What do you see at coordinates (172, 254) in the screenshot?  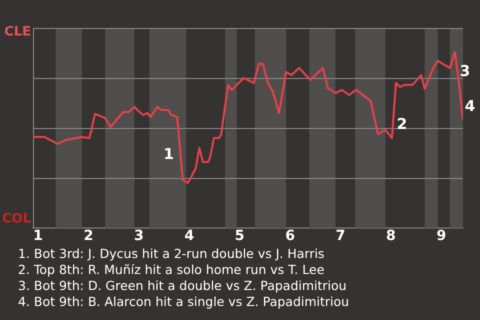 I see `text: 1. Bot 3rd: J. Dycus hit a 2-run double vs J. Harris` at bounding box center [172, 254].